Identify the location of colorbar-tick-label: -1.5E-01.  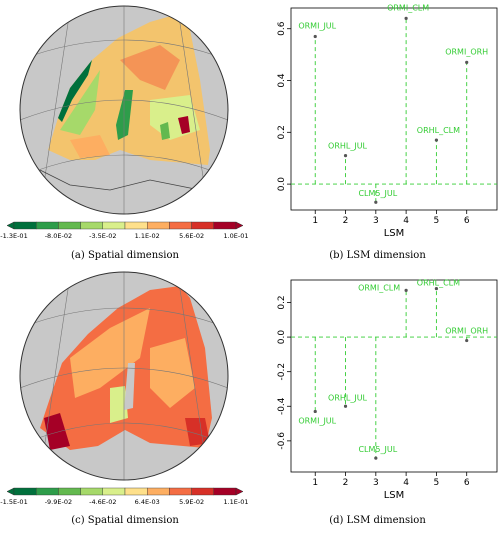
(13, 502).